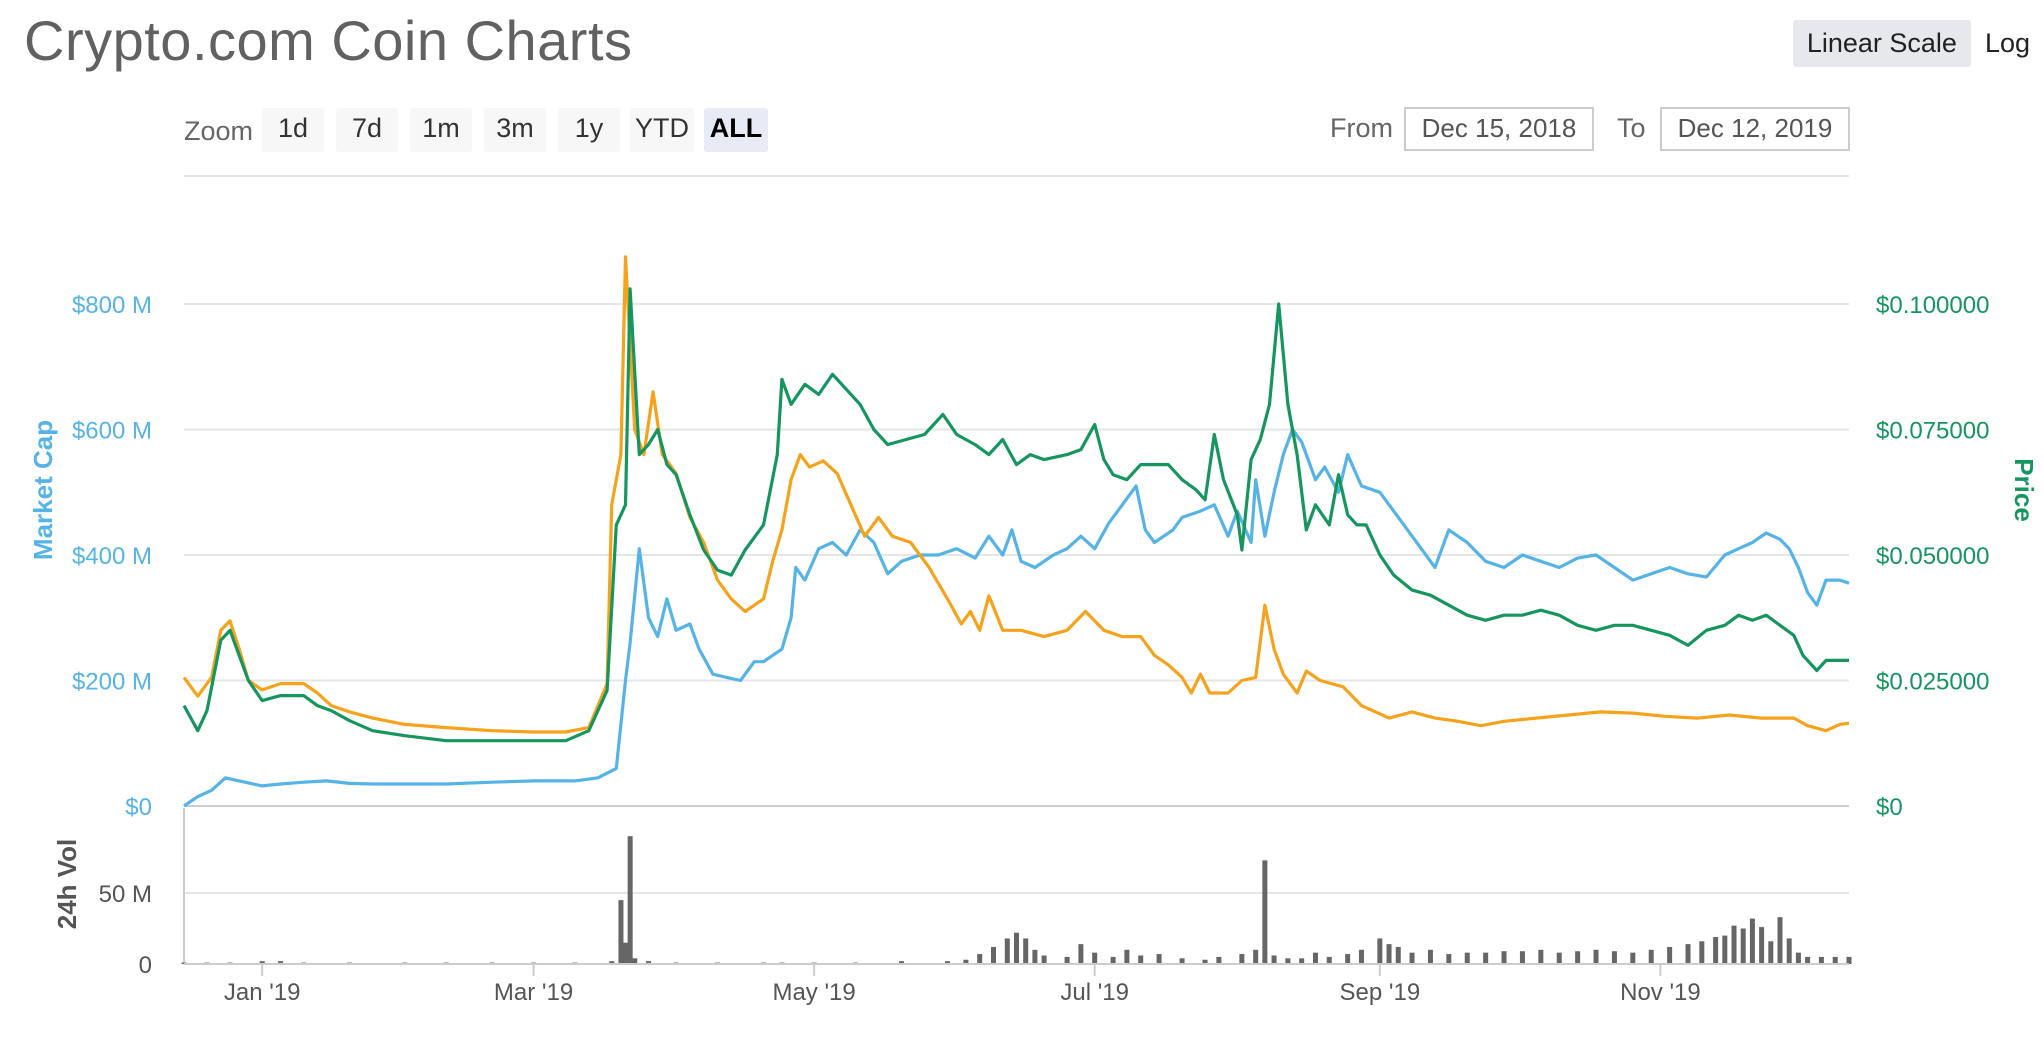 This screenshot has width=2044, height=1039. I want to click on zoom-button-label: 3m, so click(515, 128).